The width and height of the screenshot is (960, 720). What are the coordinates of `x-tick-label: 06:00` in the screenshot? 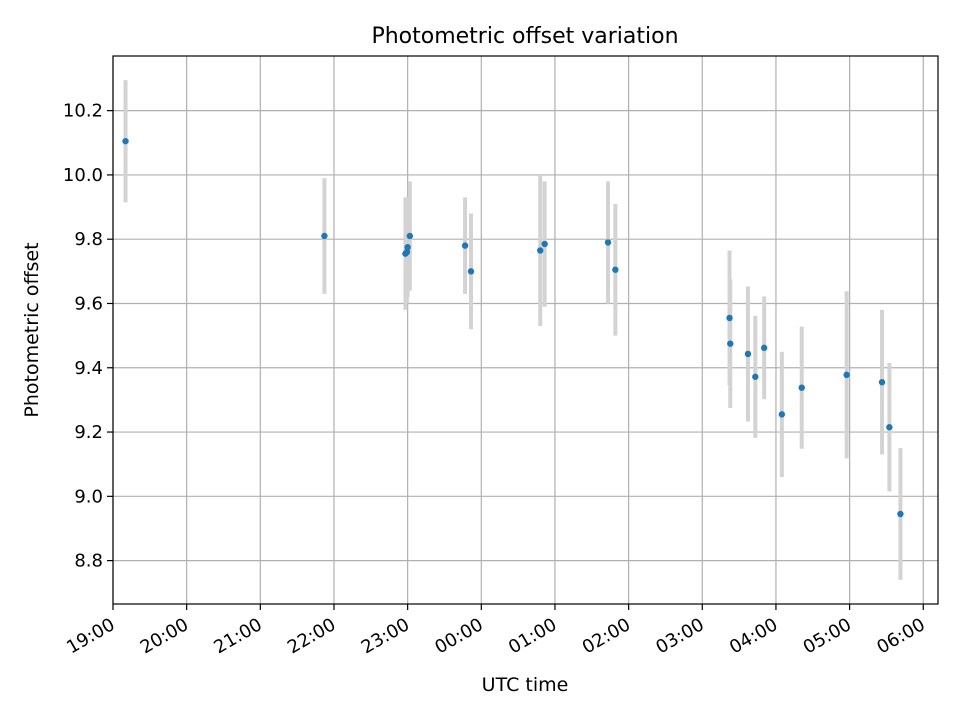 It's located at (900, 636).